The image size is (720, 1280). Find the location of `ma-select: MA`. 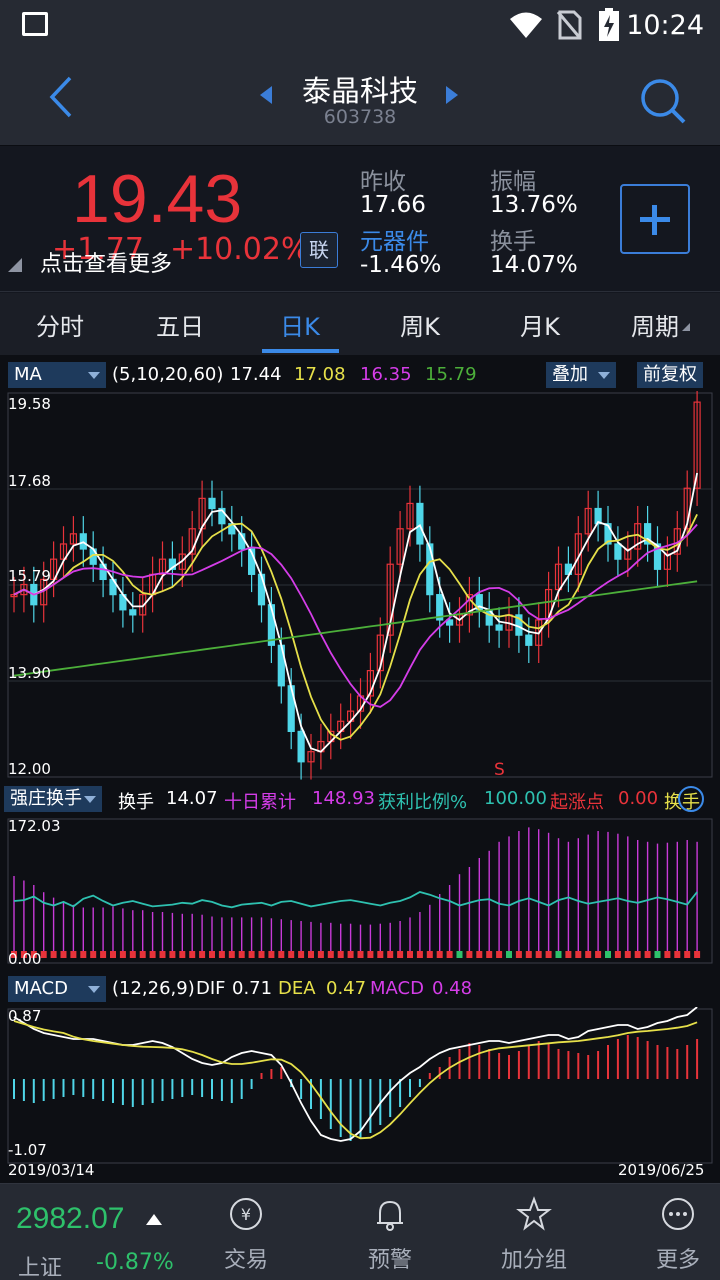

ma-select: MA is located at coordinates (57, 375).